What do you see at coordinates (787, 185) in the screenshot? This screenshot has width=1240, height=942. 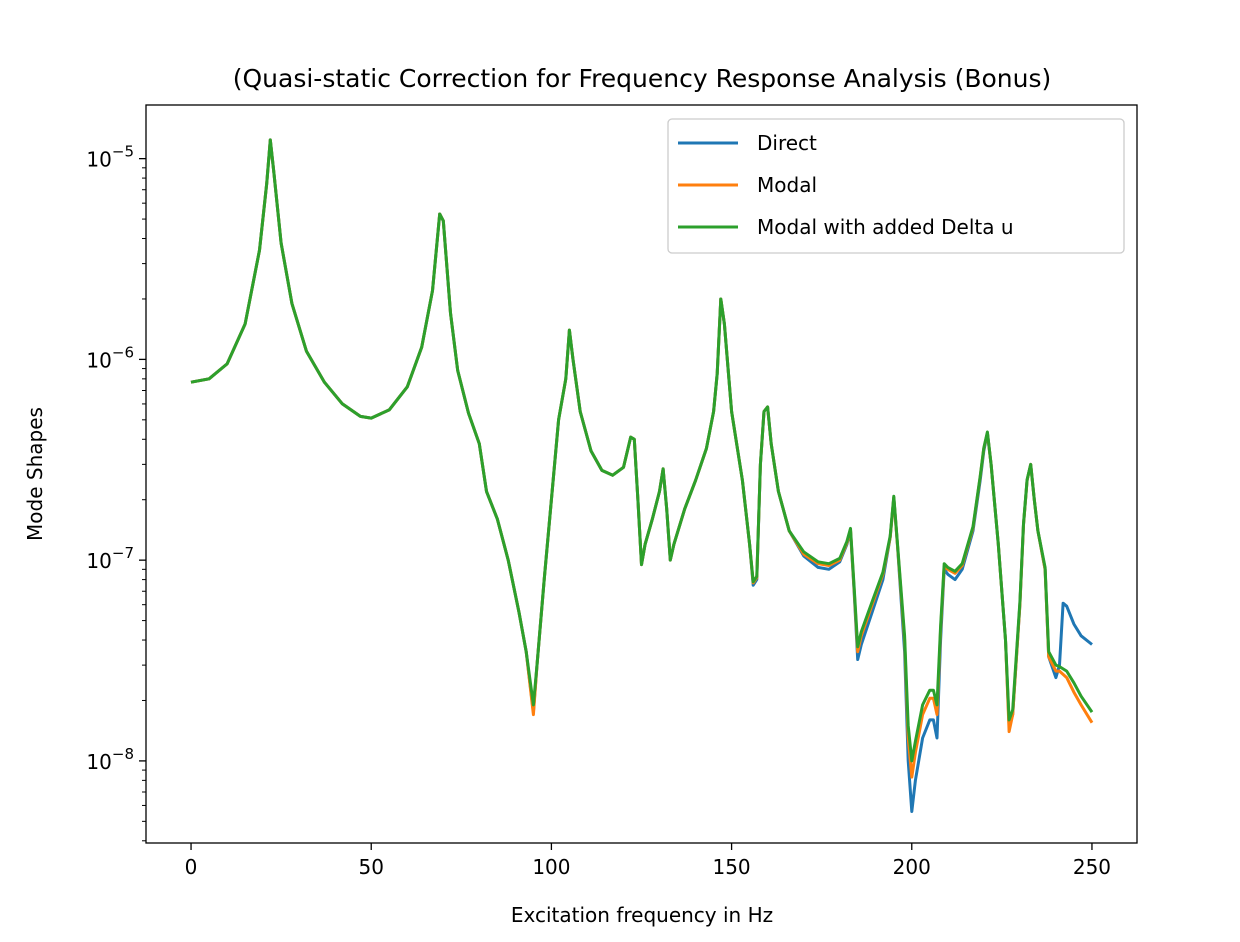 I see `legend-label: Modal` at bounding box center [787, 185].